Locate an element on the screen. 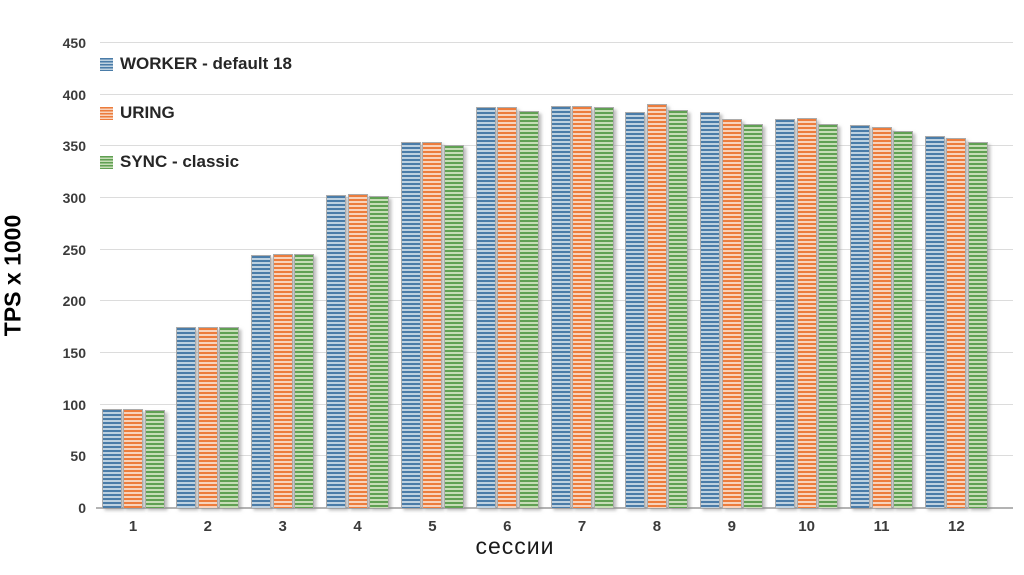 This screenshot has height=575, width=1024. x-tick-label: 7 is located at coordinates (582, 526).